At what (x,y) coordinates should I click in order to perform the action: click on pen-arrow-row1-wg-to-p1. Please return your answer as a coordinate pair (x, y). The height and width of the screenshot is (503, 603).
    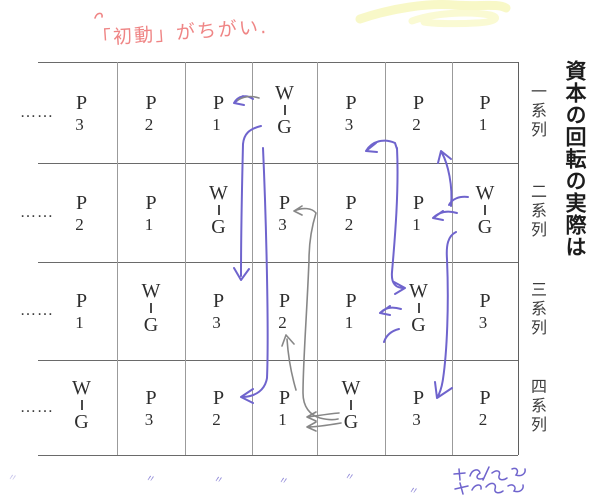
    Looking at the image, I should click on (243, 100).